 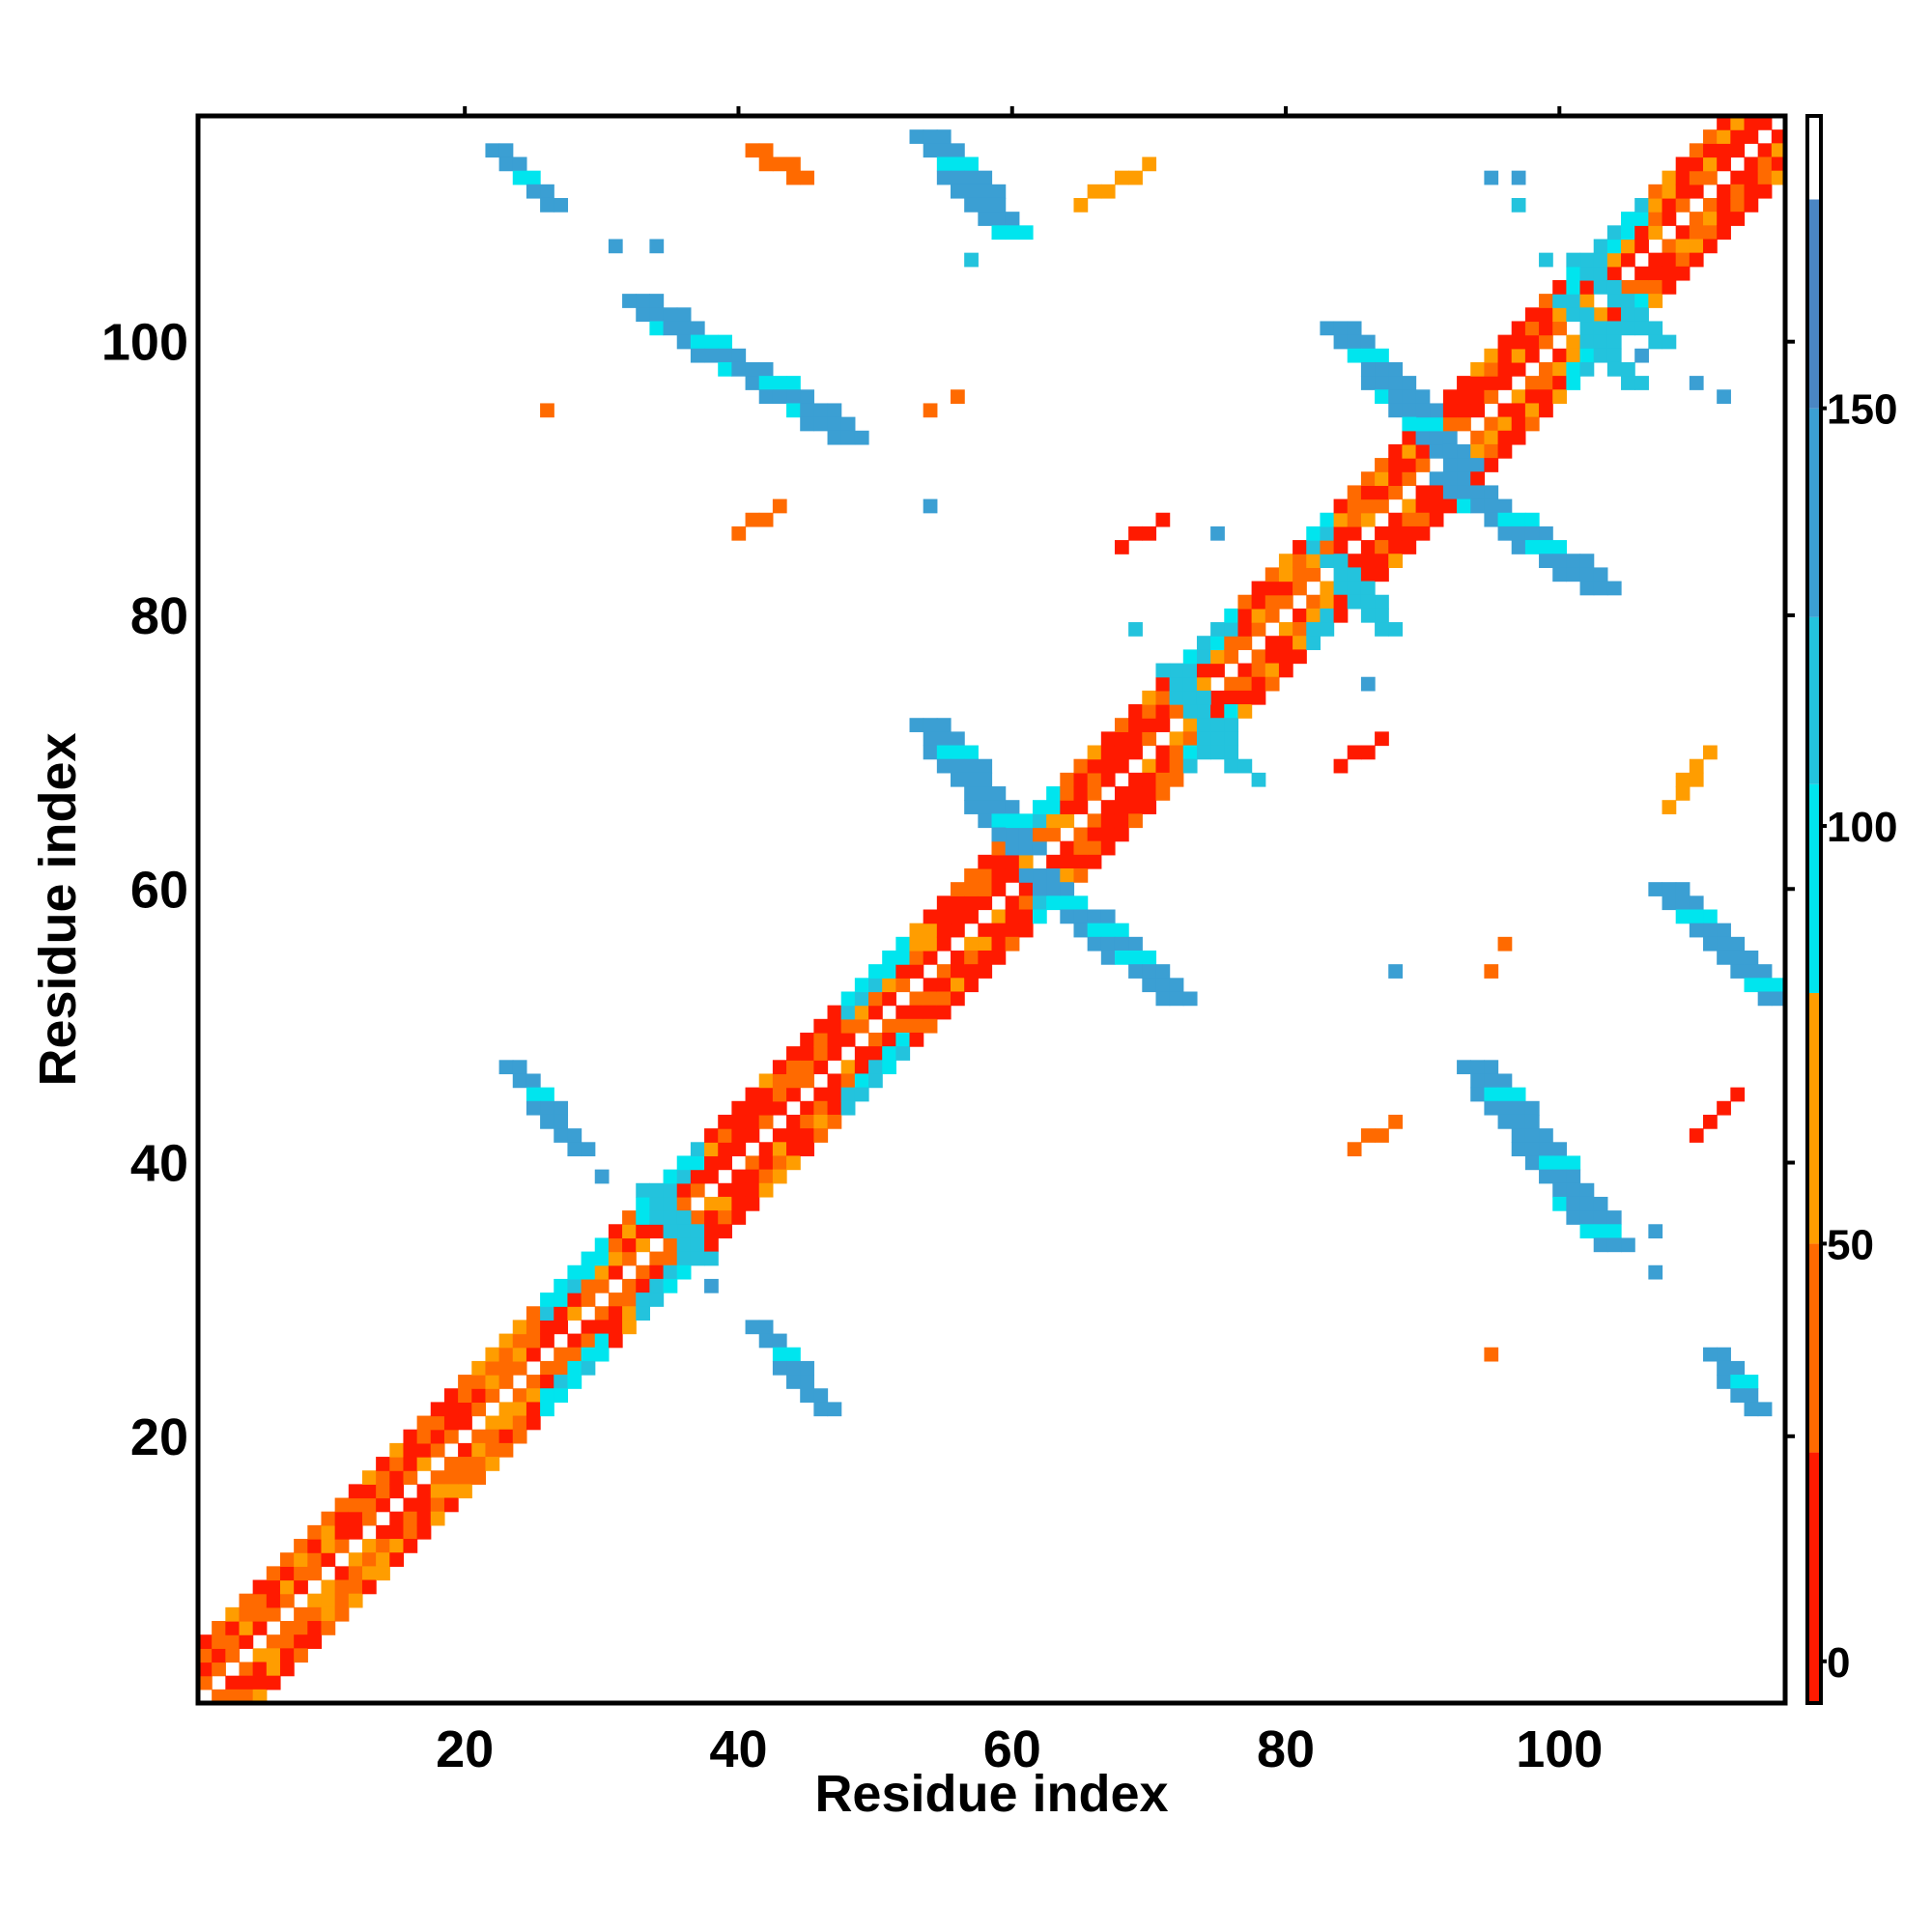 I want to click on colorbar-band, so click(x=1814, y=1577).